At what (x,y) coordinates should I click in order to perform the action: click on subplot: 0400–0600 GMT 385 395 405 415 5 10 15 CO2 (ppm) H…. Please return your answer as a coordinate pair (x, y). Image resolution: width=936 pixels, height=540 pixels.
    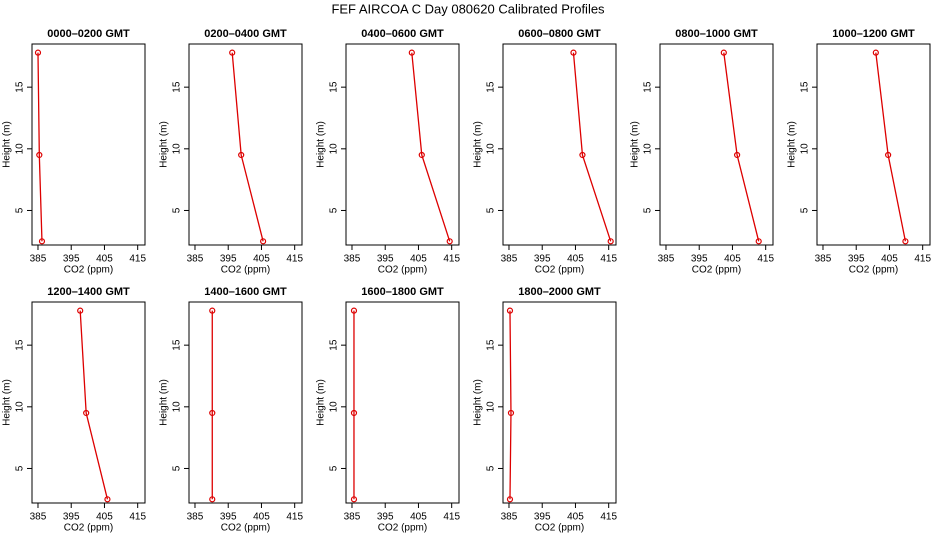
    Looking at the image, I should click on (388, 152).